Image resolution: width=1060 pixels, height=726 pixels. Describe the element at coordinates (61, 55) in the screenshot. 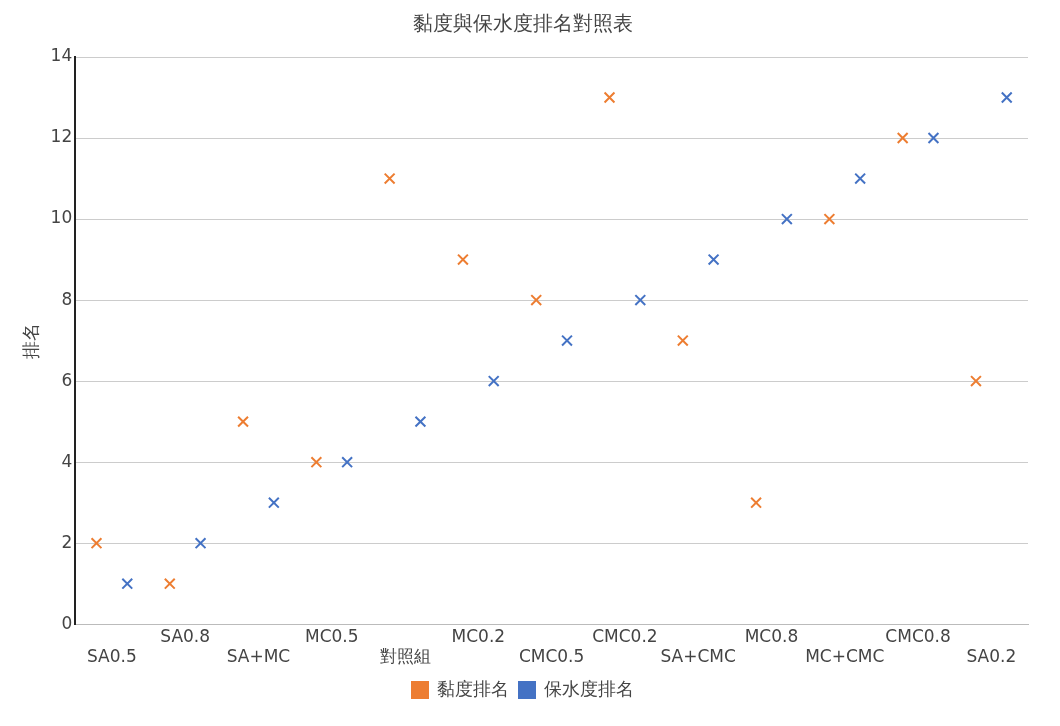

I see `y-tick-label: 14` at that location.